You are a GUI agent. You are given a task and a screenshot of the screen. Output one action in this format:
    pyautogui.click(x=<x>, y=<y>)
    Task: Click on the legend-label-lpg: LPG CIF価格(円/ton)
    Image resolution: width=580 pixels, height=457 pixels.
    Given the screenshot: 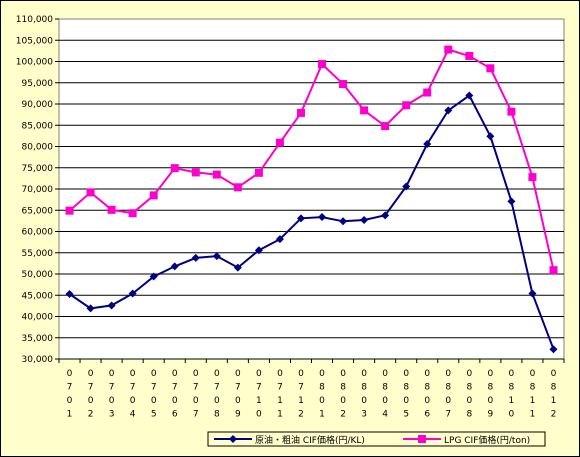 What is the action you would take?
    pyautogui.click(x=487, y=440)
    